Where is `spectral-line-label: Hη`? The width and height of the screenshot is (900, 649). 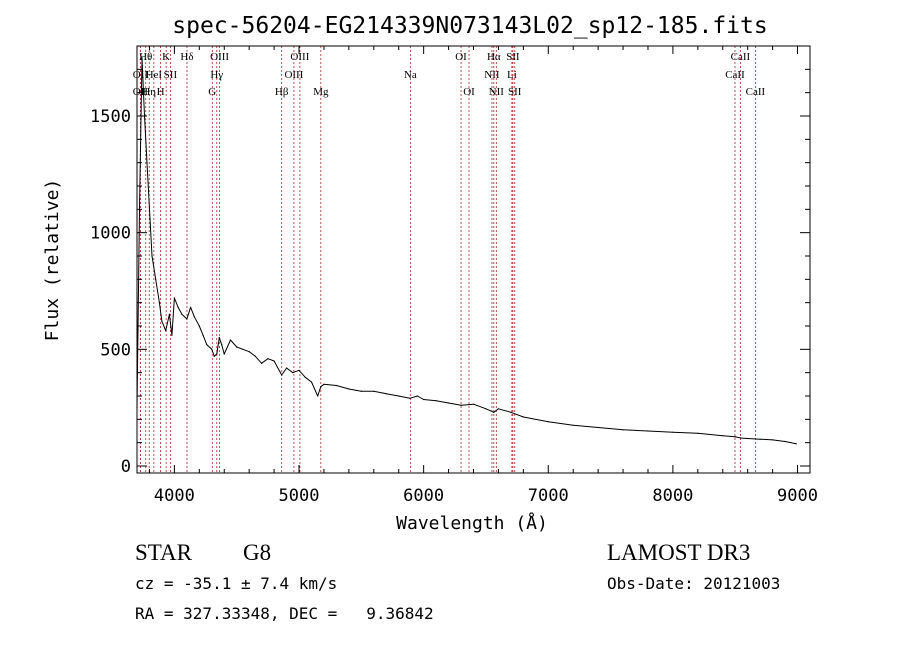 spectral-line-label: Hη is located at coordinates (149, 92).